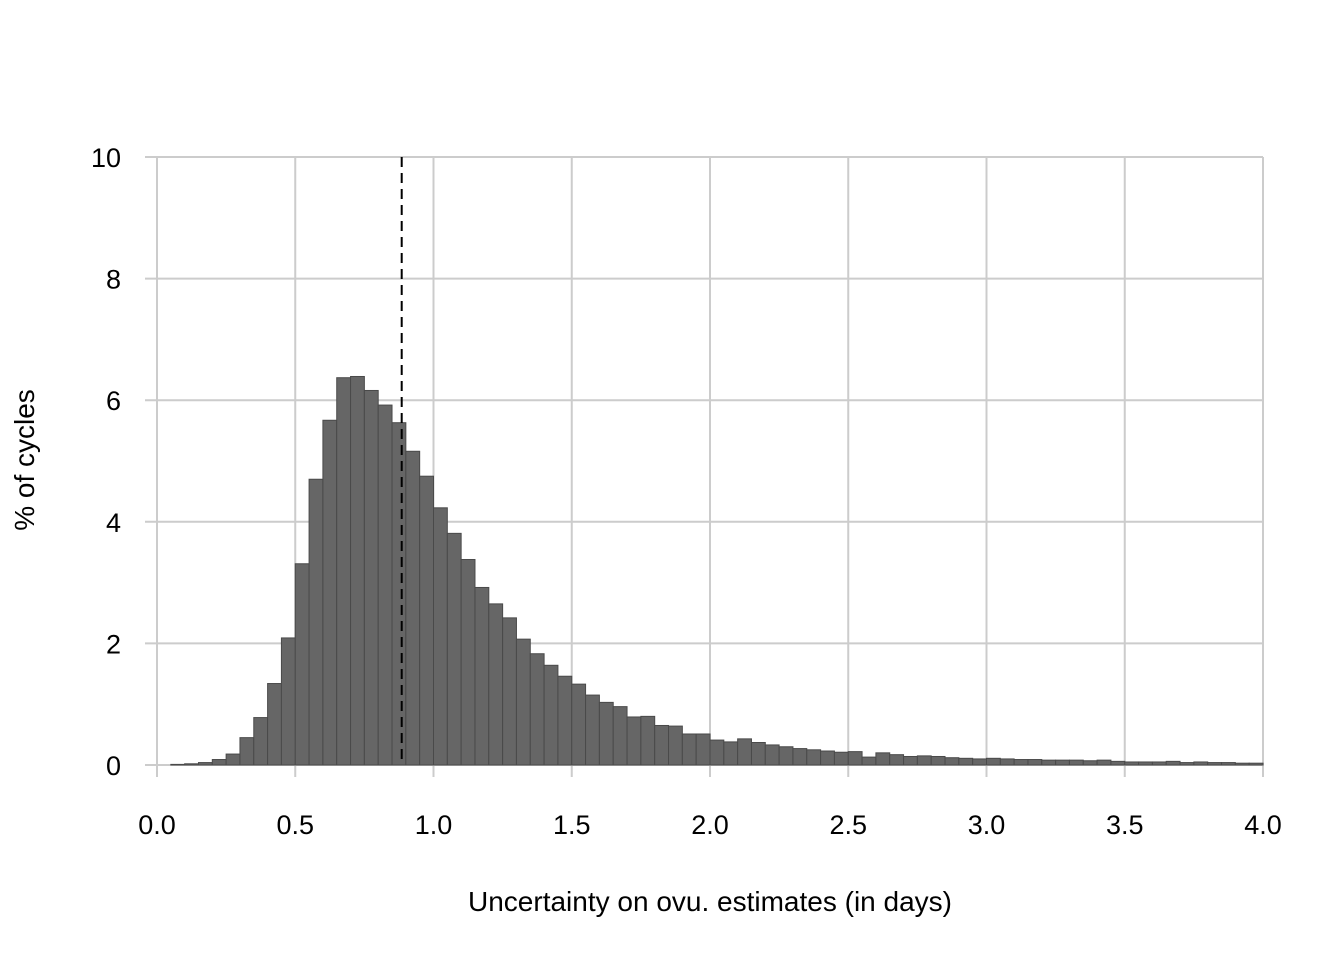 The image size is (1344, 960). I want to click on y-tick-label: 8, so click(113, 280).